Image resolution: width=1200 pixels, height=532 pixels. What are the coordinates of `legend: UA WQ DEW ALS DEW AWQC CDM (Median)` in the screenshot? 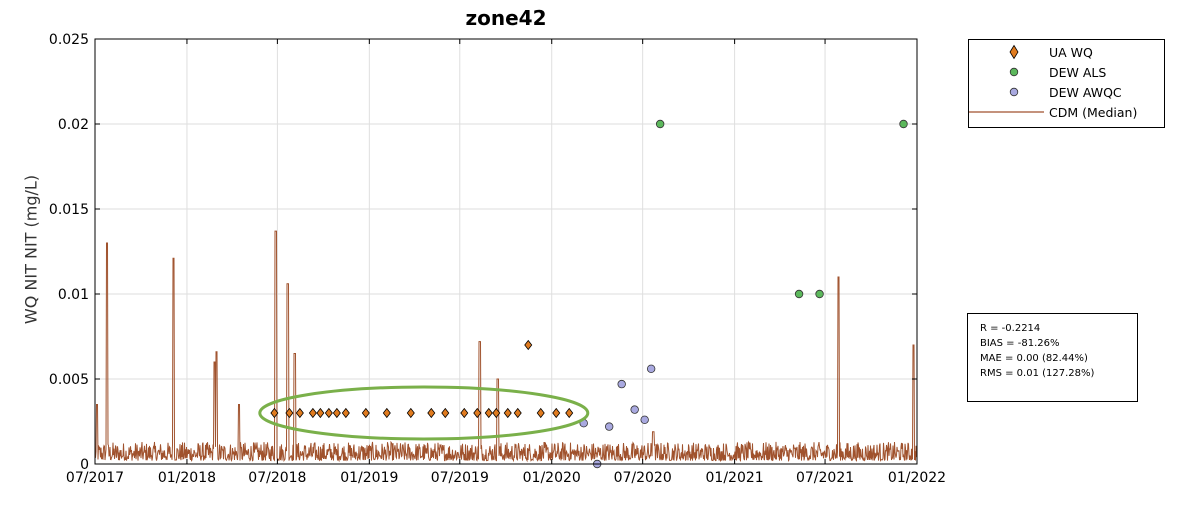 It's located at (1066, 83).